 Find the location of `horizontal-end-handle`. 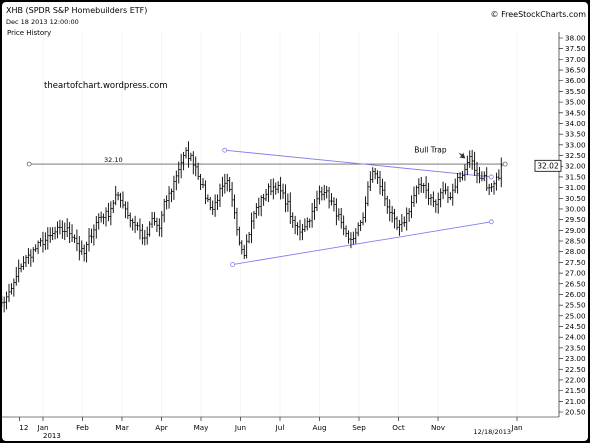

horizontal-end-handle is located at coordinates (505, 164).